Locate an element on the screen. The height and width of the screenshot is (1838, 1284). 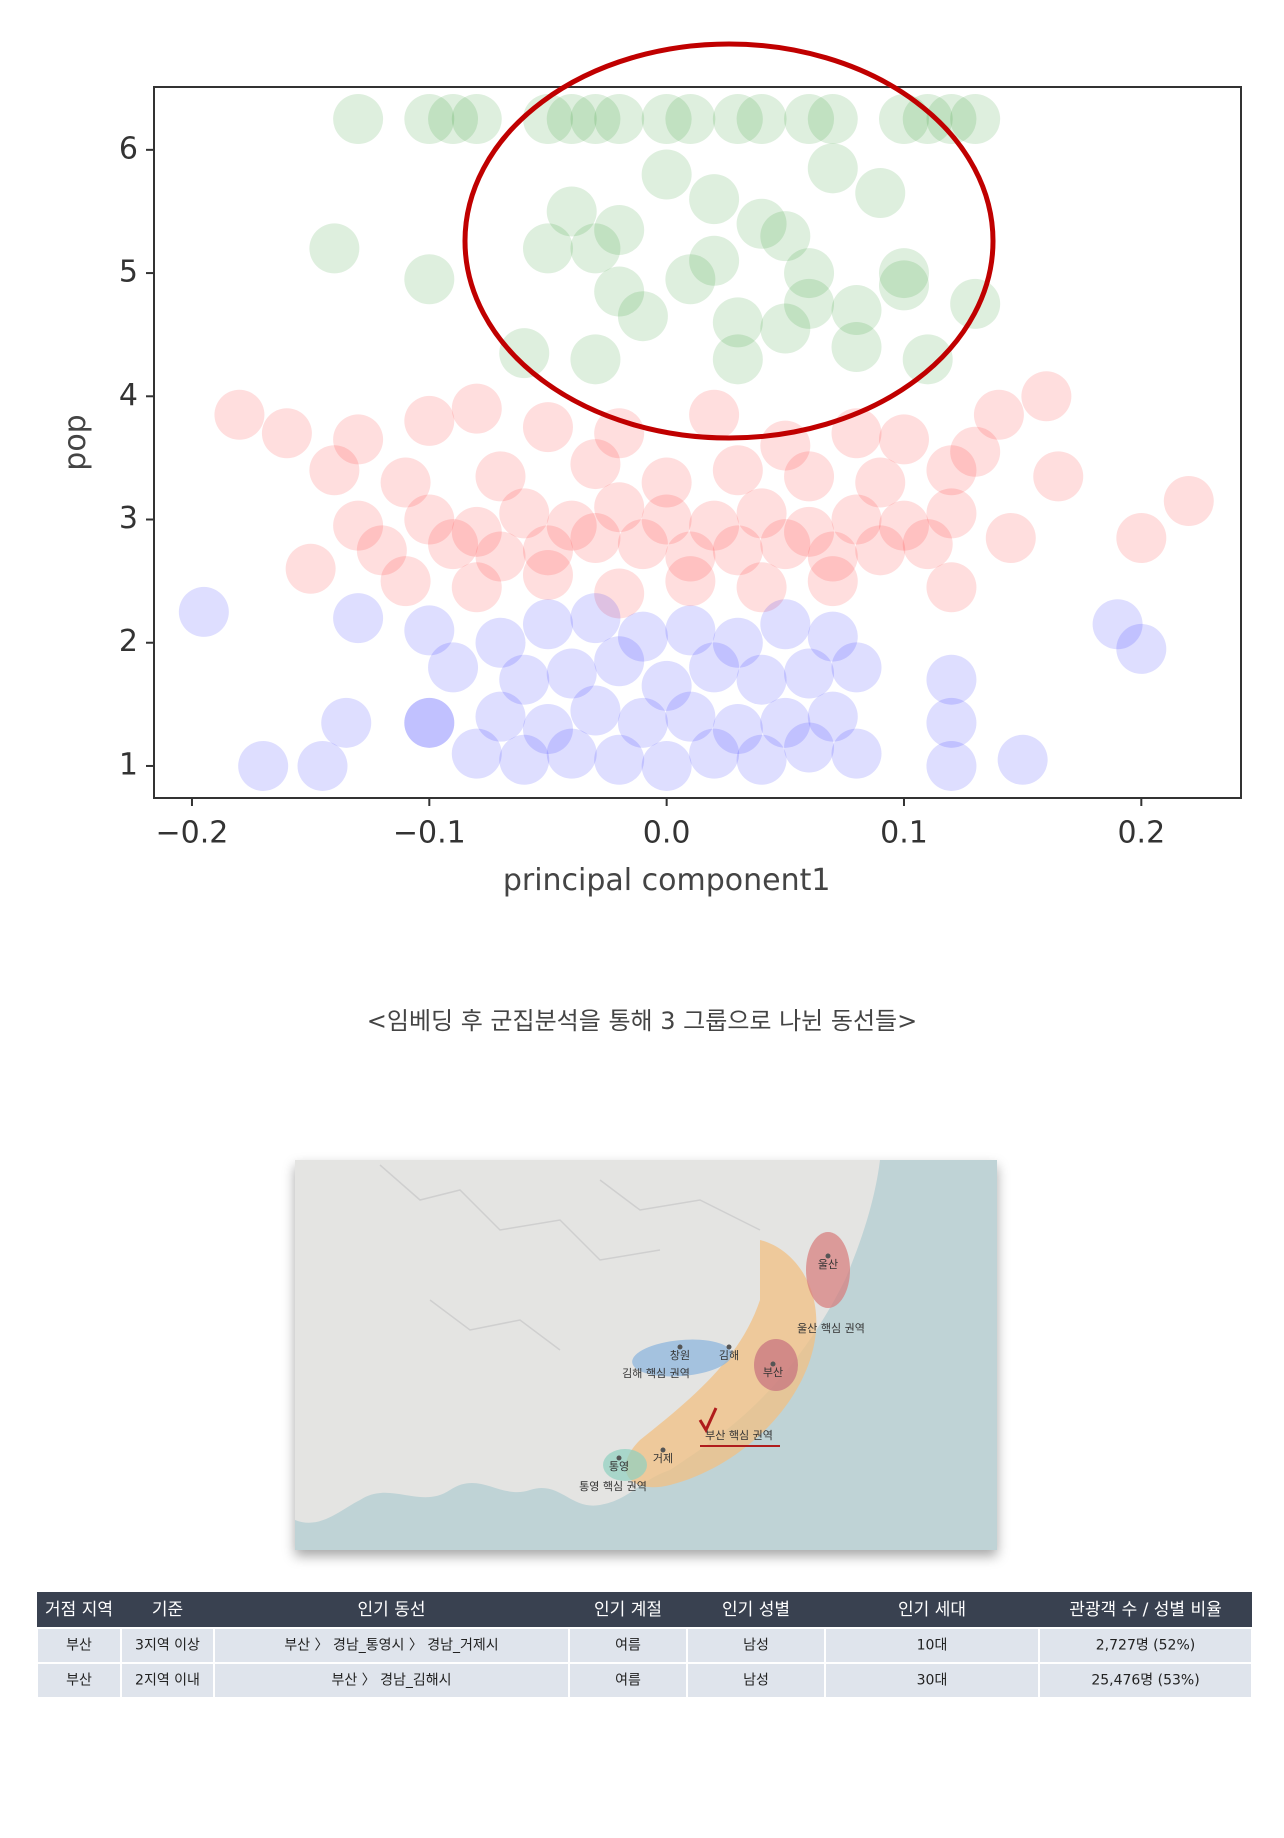
map-land is located at coordinates (587, 1341).